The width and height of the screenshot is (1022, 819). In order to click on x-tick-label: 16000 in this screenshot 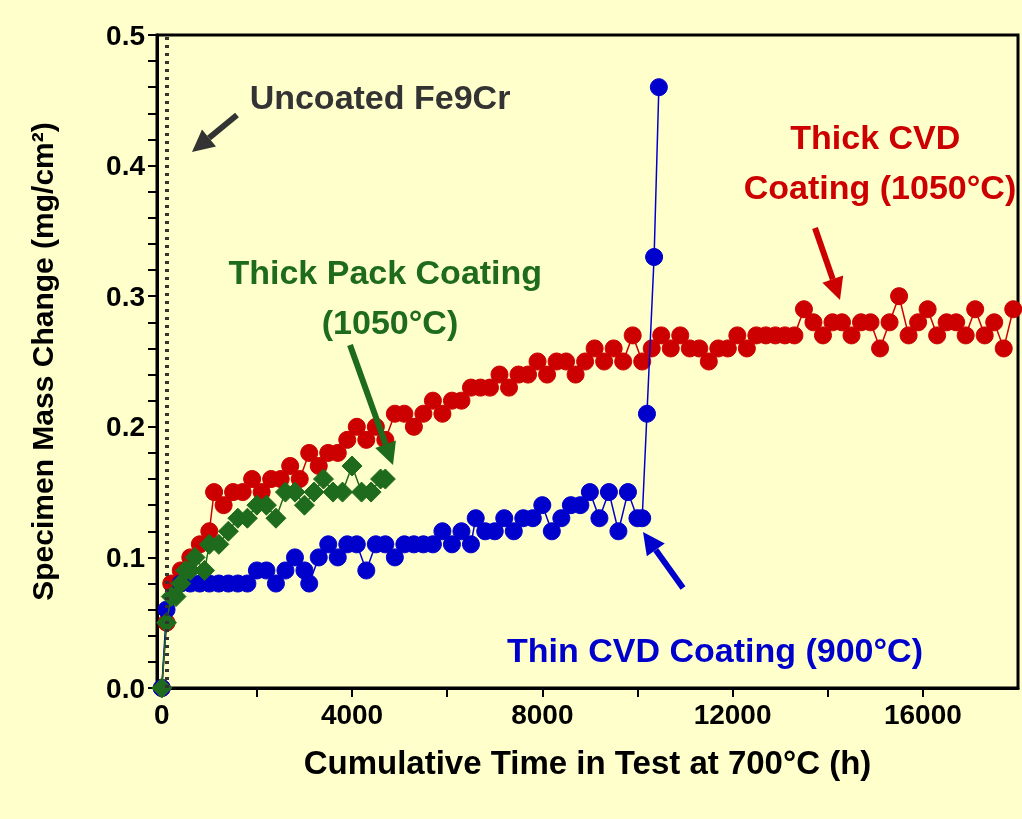, I will do `click(922, 714)`.